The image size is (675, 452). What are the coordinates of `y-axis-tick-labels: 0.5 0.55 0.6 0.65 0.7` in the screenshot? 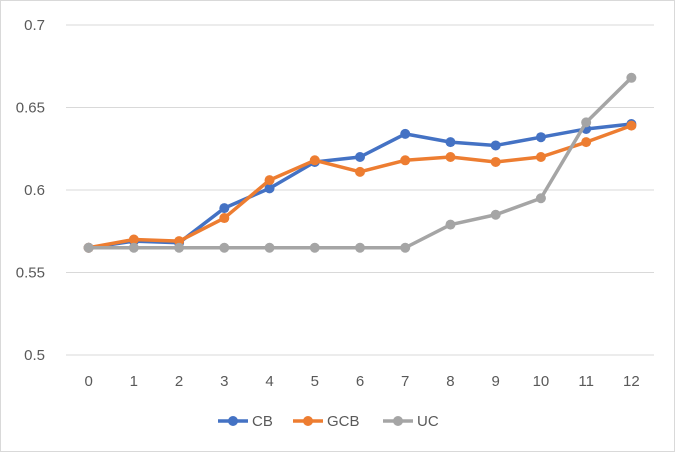 It's located at (30, 190).